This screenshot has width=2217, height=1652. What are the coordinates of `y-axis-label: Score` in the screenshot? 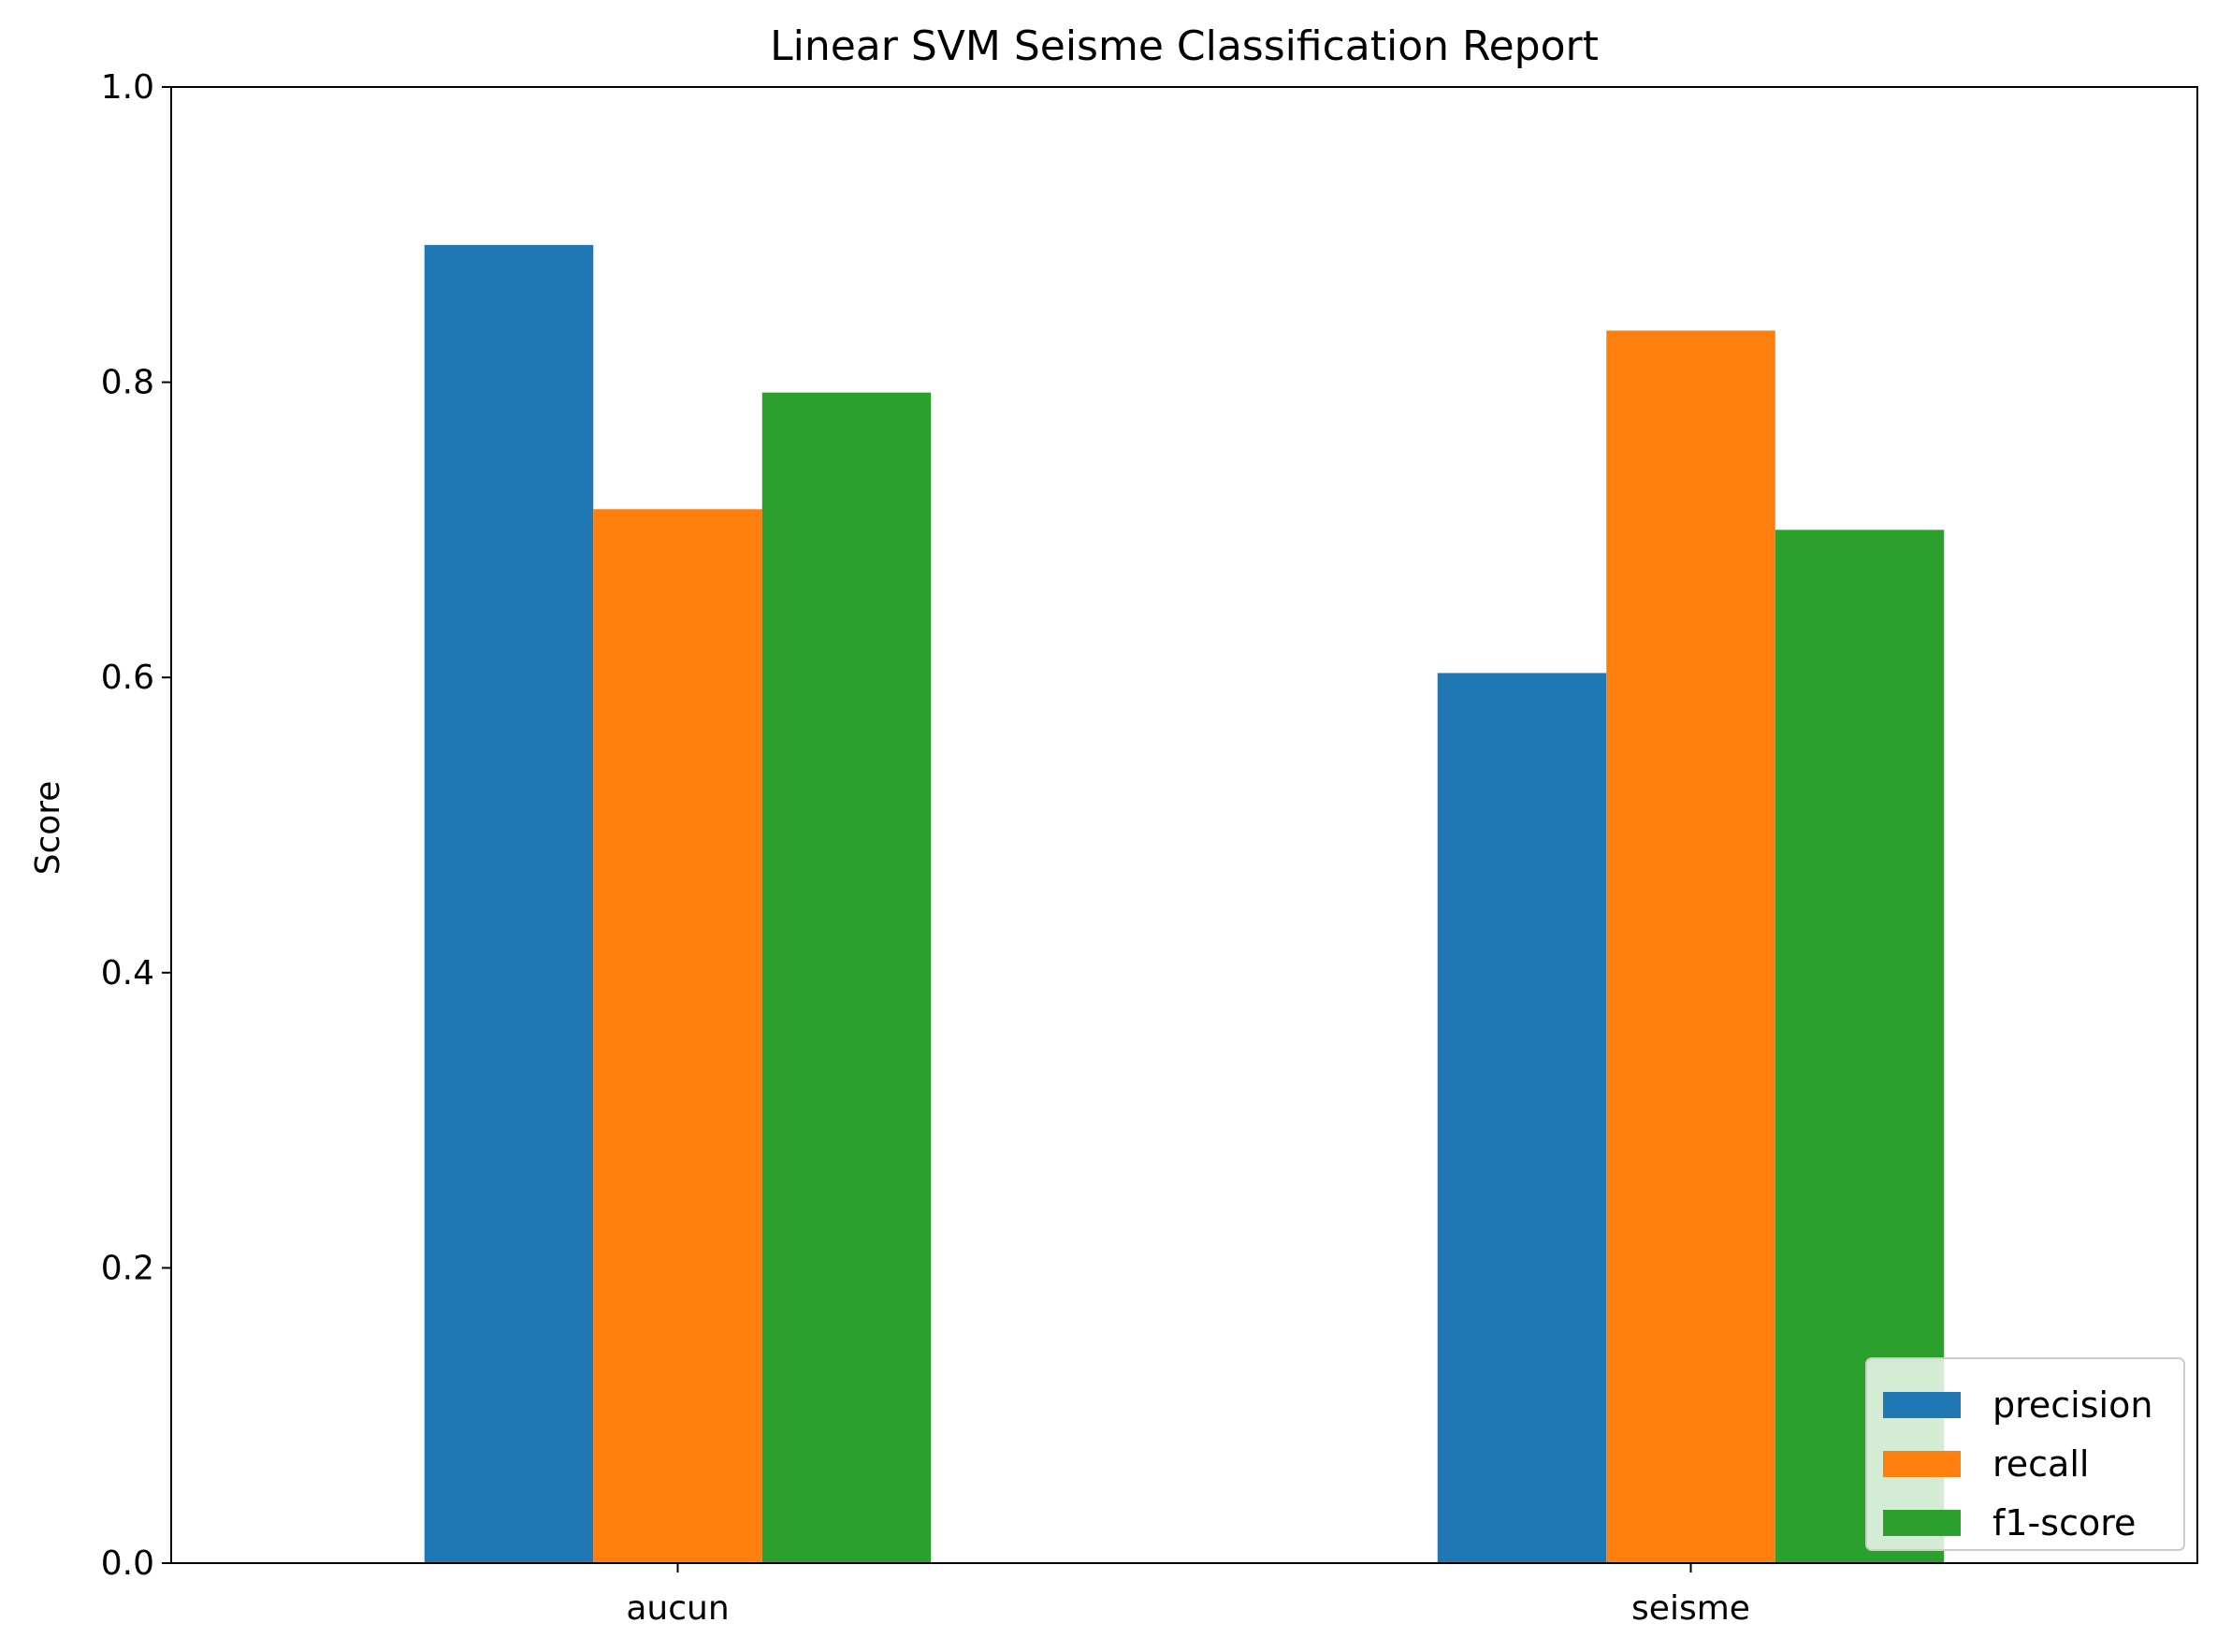 It's located at (48, 828).